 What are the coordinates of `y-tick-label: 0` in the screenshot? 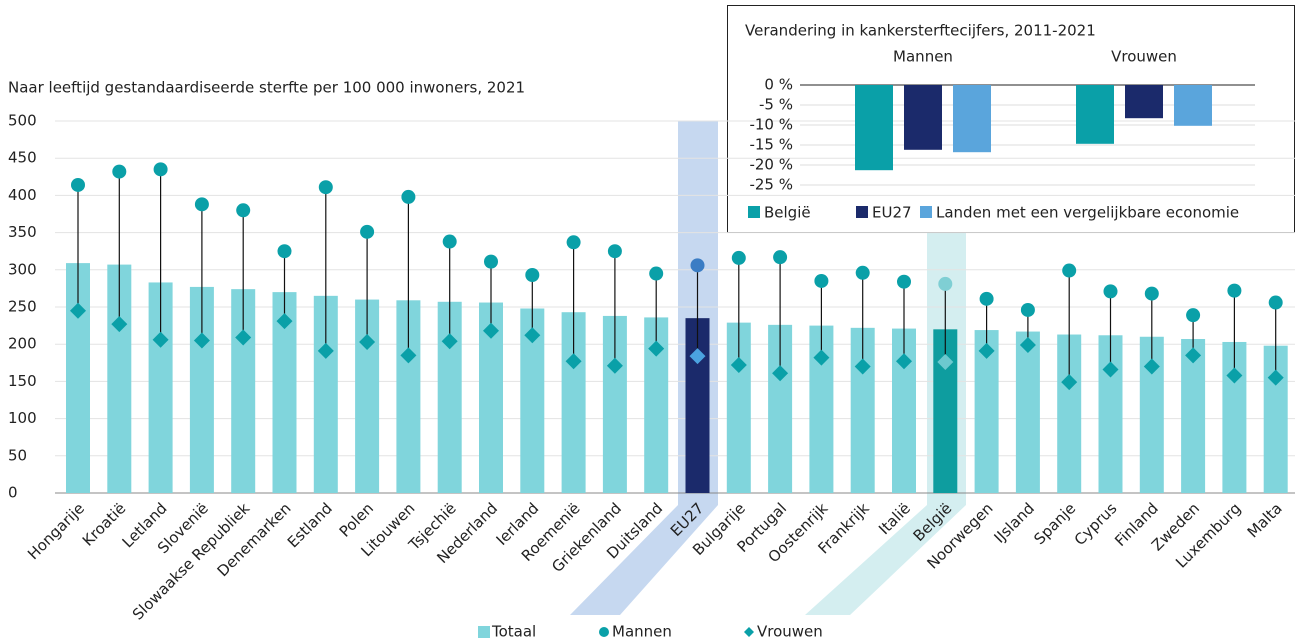 It's located at (13, 493).